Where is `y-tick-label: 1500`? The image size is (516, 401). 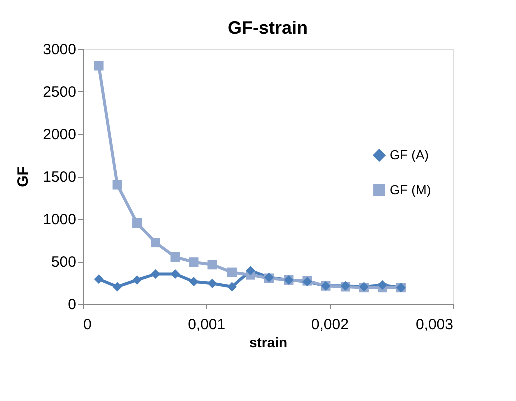
y-tick-label: 1500 is located at coordinates (59, 177).